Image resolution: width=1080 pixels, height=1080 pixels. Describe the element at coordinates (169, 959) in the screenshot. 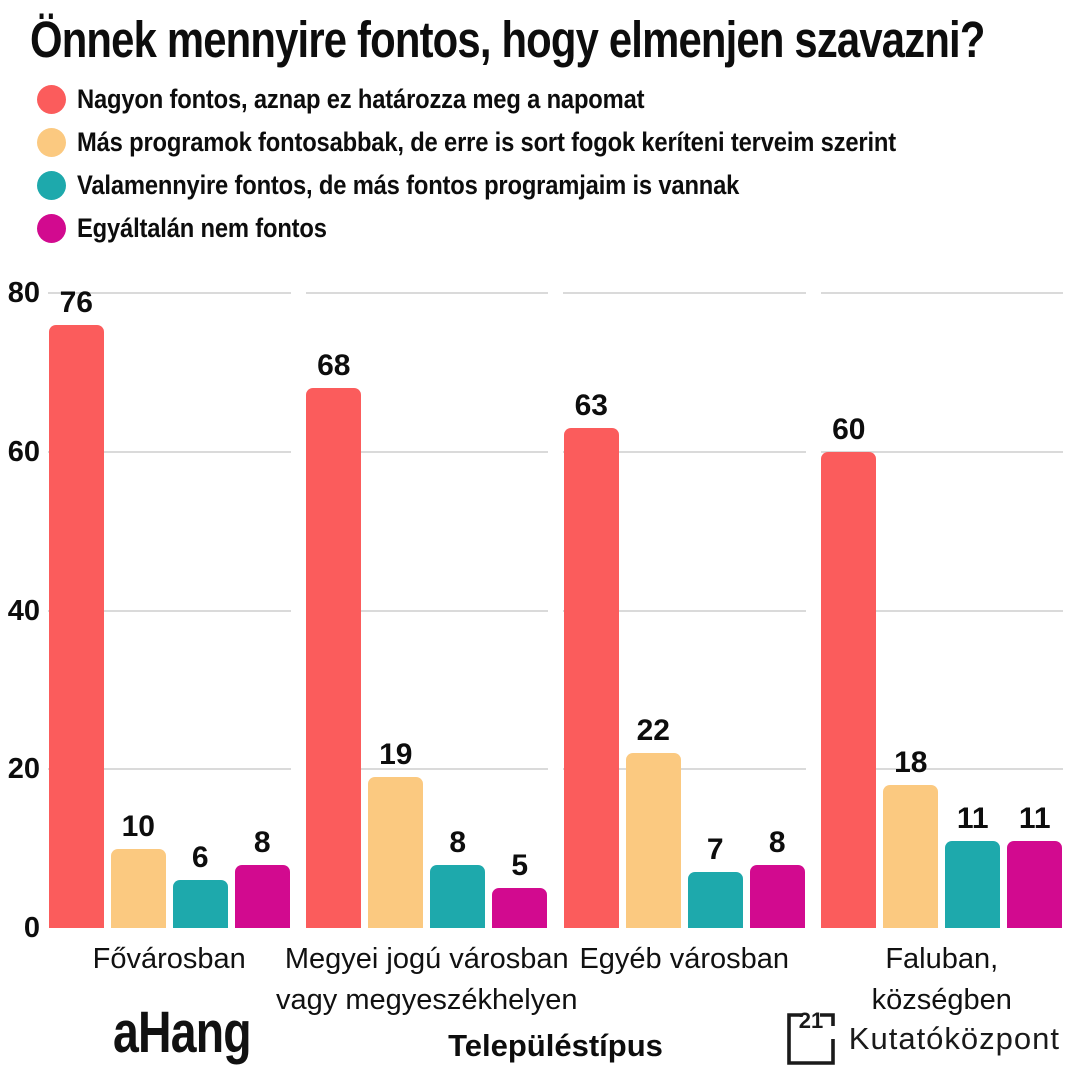

I see `category-label: Fővárosban` at that location.